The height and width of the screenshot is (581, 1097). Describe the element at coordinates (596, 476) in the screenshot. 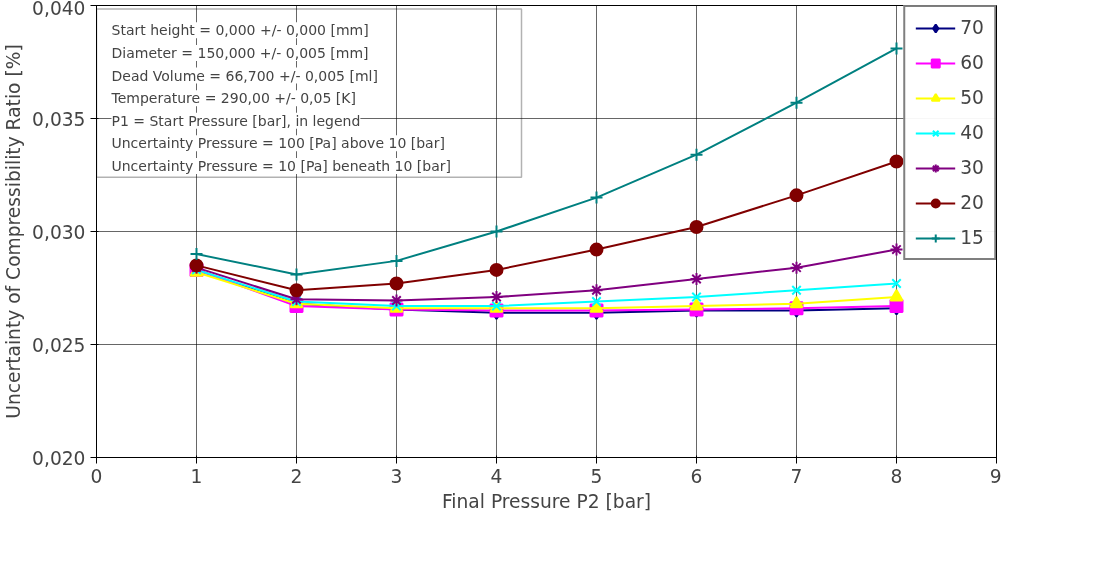

I see `x-tick-label: 5` at that location.